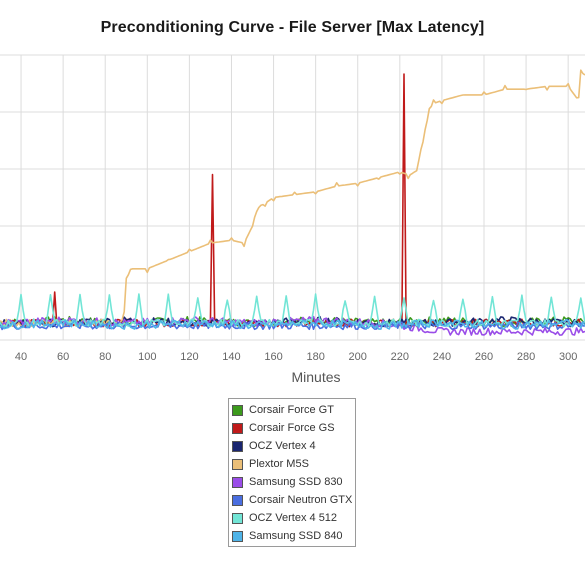 The width and height of the screenshot is (585, 569). Describe the element at coordinates (63, 357) in the screenshot. I see `x-tick-label: 60` at that location.